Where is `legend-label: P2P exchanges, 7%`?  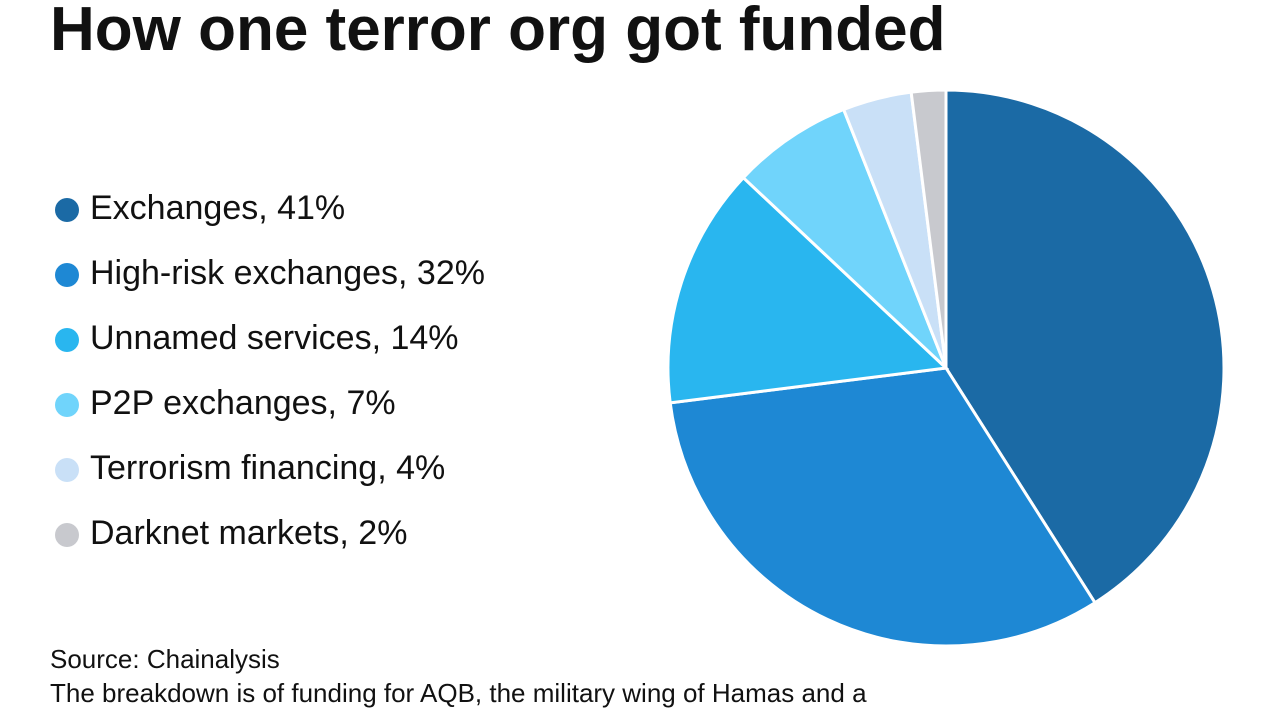
legend-label: P2P exchanges, 7% is located at coordinates (243, 403).